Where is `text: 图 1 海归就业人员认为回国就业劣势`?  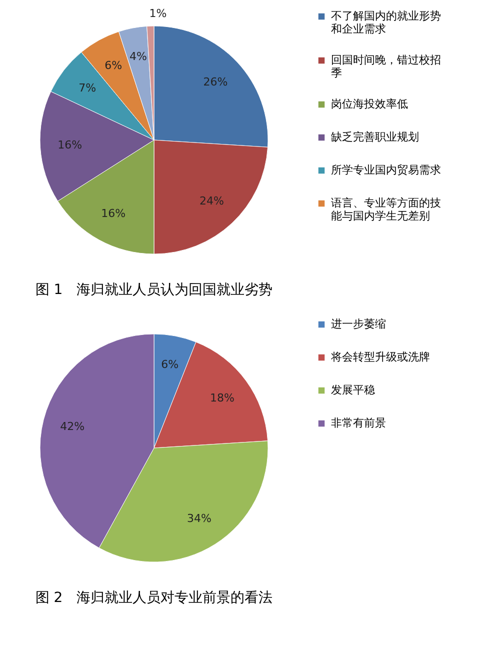
text: 图 1 海归就业人员认为回国就业劣势 is located at coordinates (154, 290).